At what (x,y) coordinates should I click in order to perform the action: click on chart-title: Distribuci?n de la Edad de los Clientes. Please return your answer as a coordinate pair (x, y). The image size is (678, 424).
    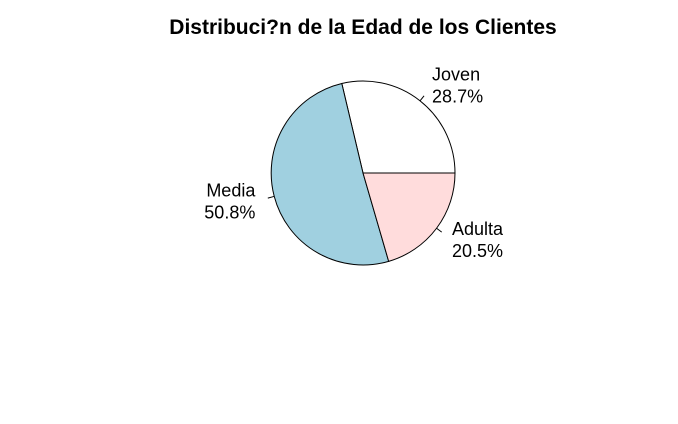
    Looking at the image, I should click on (362, 27).